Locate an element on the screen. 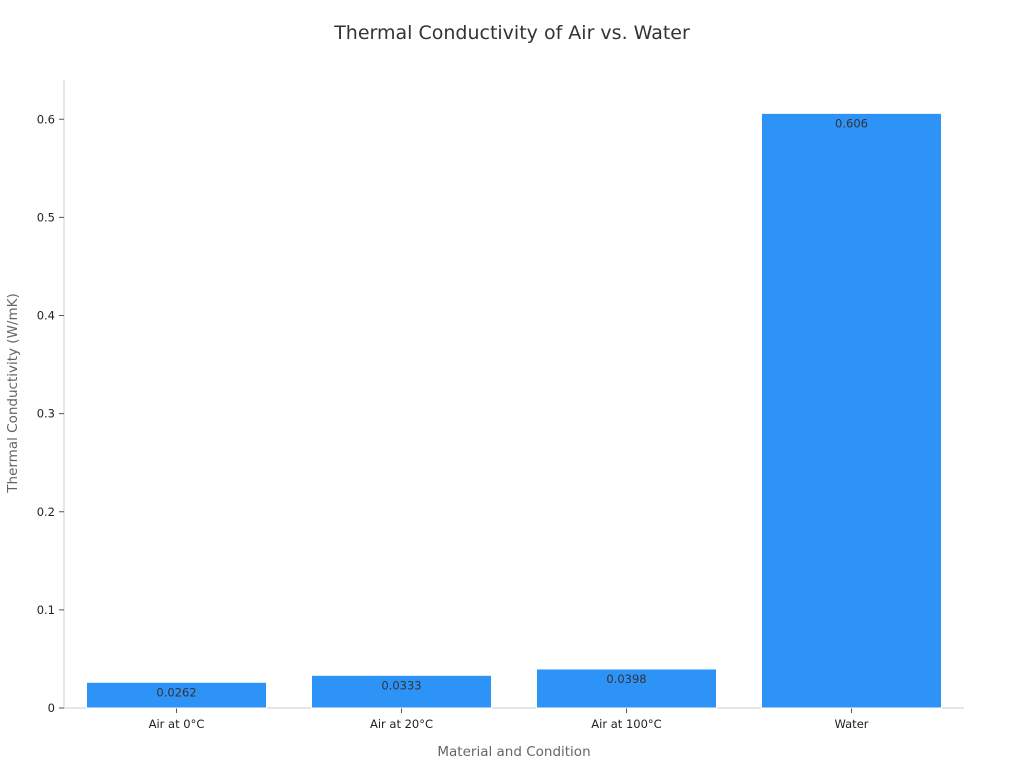 The height and width of the screenshot is (768, 1024). data-label: 0.0398 is located at coordinates (626, 679).